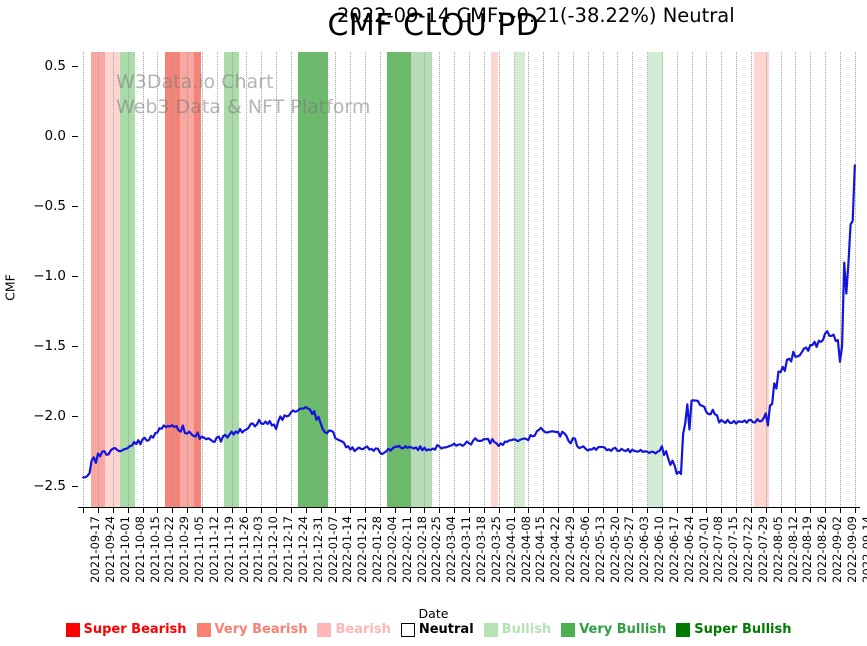 This screenshot has width=867, height=646. Describe the element at coordinates (213, 549) in the screenshot. I see `x-tick-label: 2021-11-12` at that location.